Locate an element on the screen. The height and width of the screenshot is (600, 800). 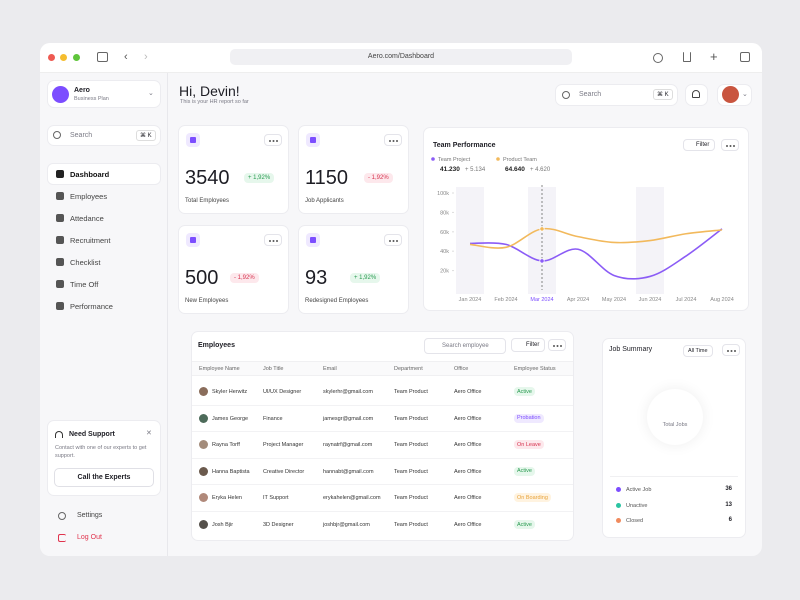
nav-item: Employees is located at coordinates (89, 196).